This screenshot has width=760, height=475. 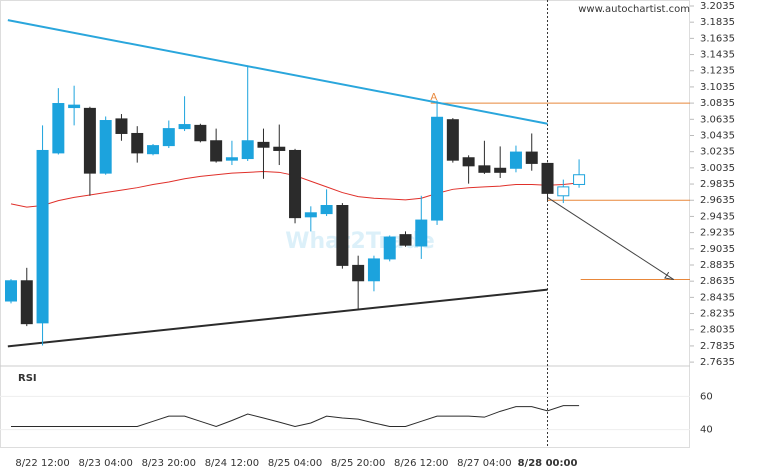 What do you see at coordinates (717, 6) in the screenshot?
I see `y-tick-label: 3.2035` at bounding box center [717, 6].